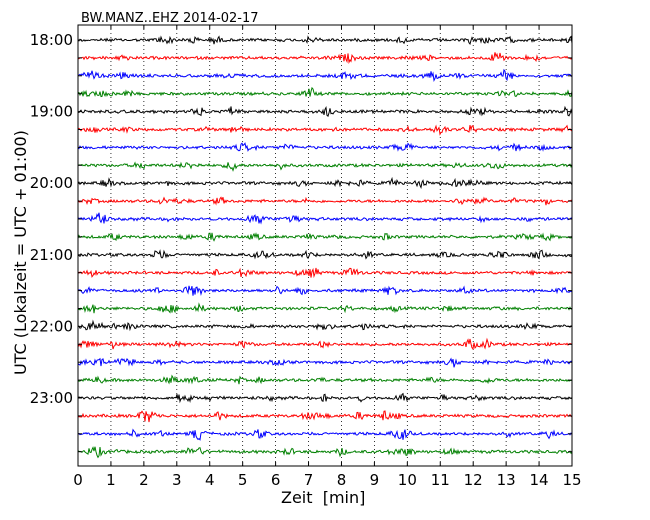 Image resolution: width=650 pixels, height=520 pixels. What do you see at coordinates (375, 480) in the screenshot?
I see `x-tick-label: 9` at bounding box center [375, 480].